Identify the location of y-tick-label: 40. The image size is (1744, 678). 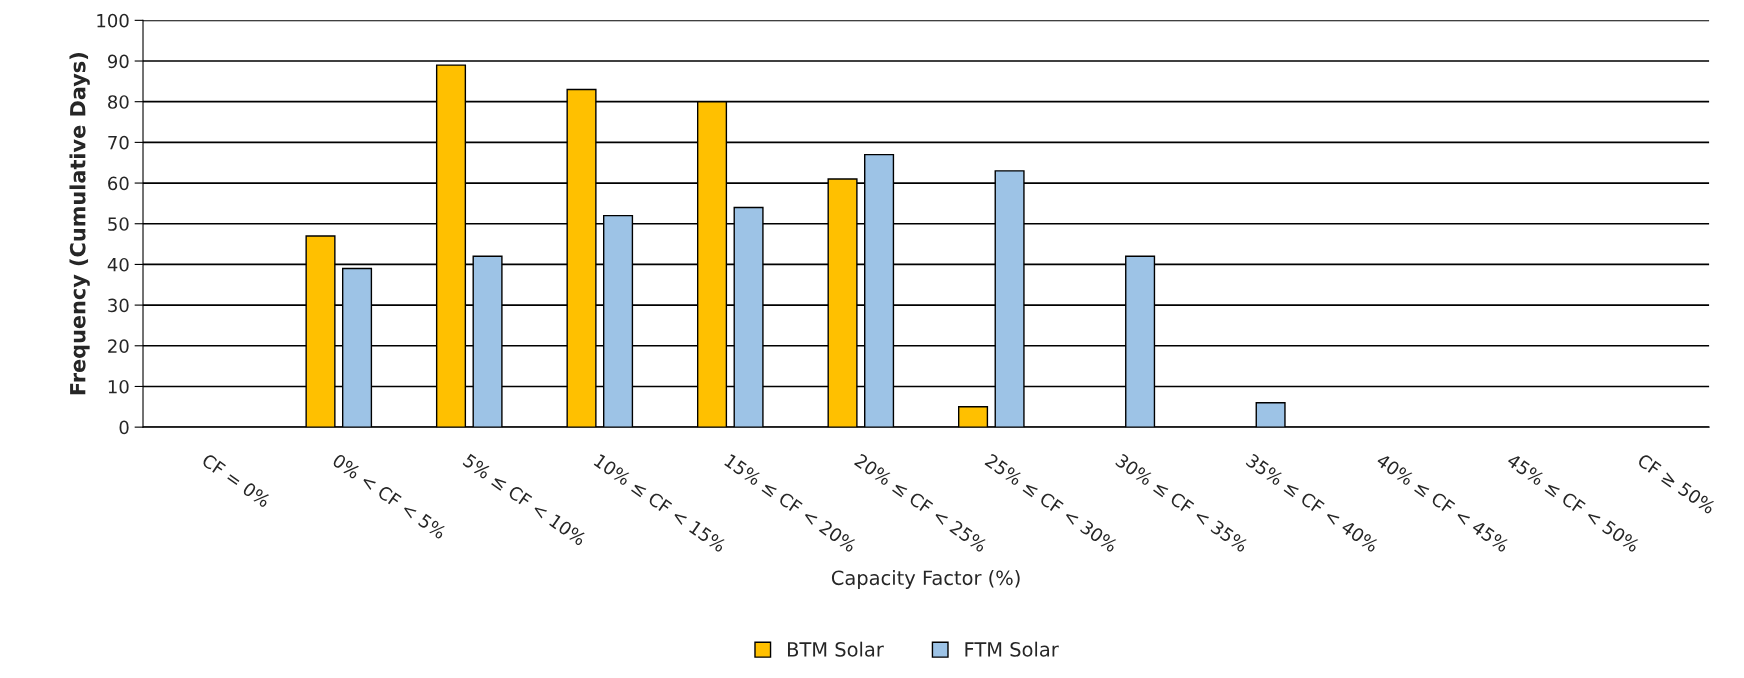
(118, 264).